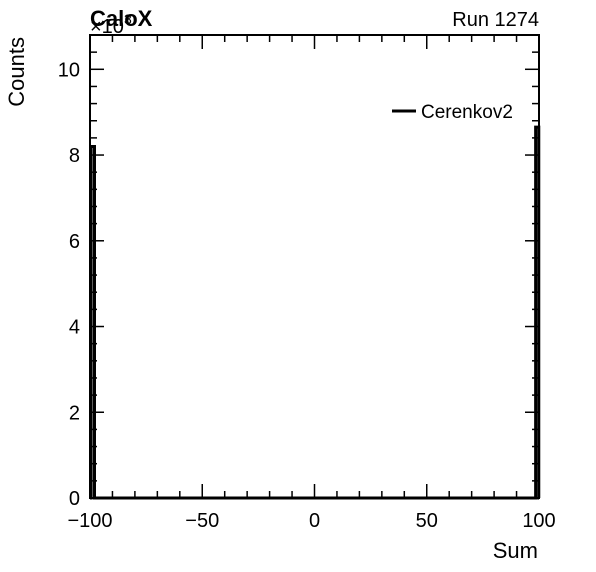  What do you see at coordinates (314, 521) in the screenshot?
I see `x-tick-label: 0` at bounding box center [314, 521].